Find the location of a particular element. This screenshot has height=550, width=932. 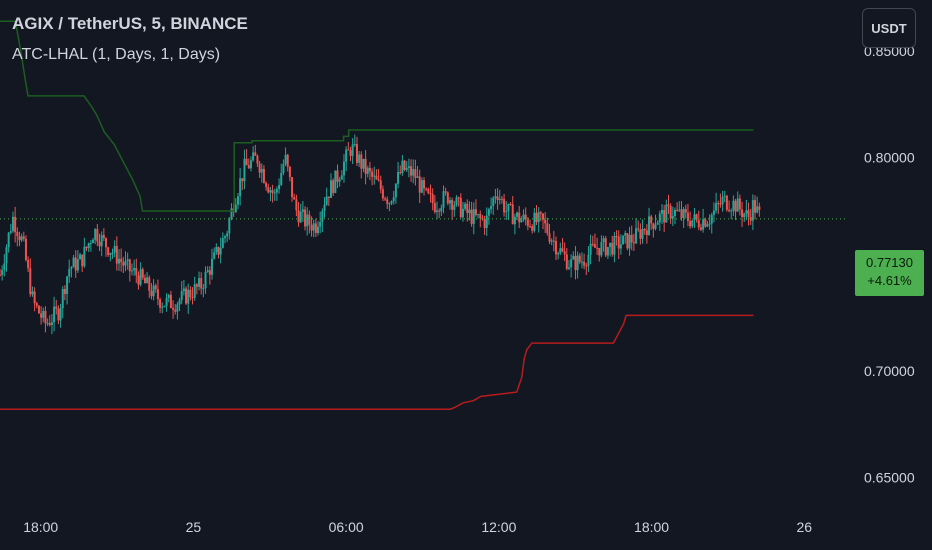

time-tick-label: 26 is located at coordinates (804, 527).